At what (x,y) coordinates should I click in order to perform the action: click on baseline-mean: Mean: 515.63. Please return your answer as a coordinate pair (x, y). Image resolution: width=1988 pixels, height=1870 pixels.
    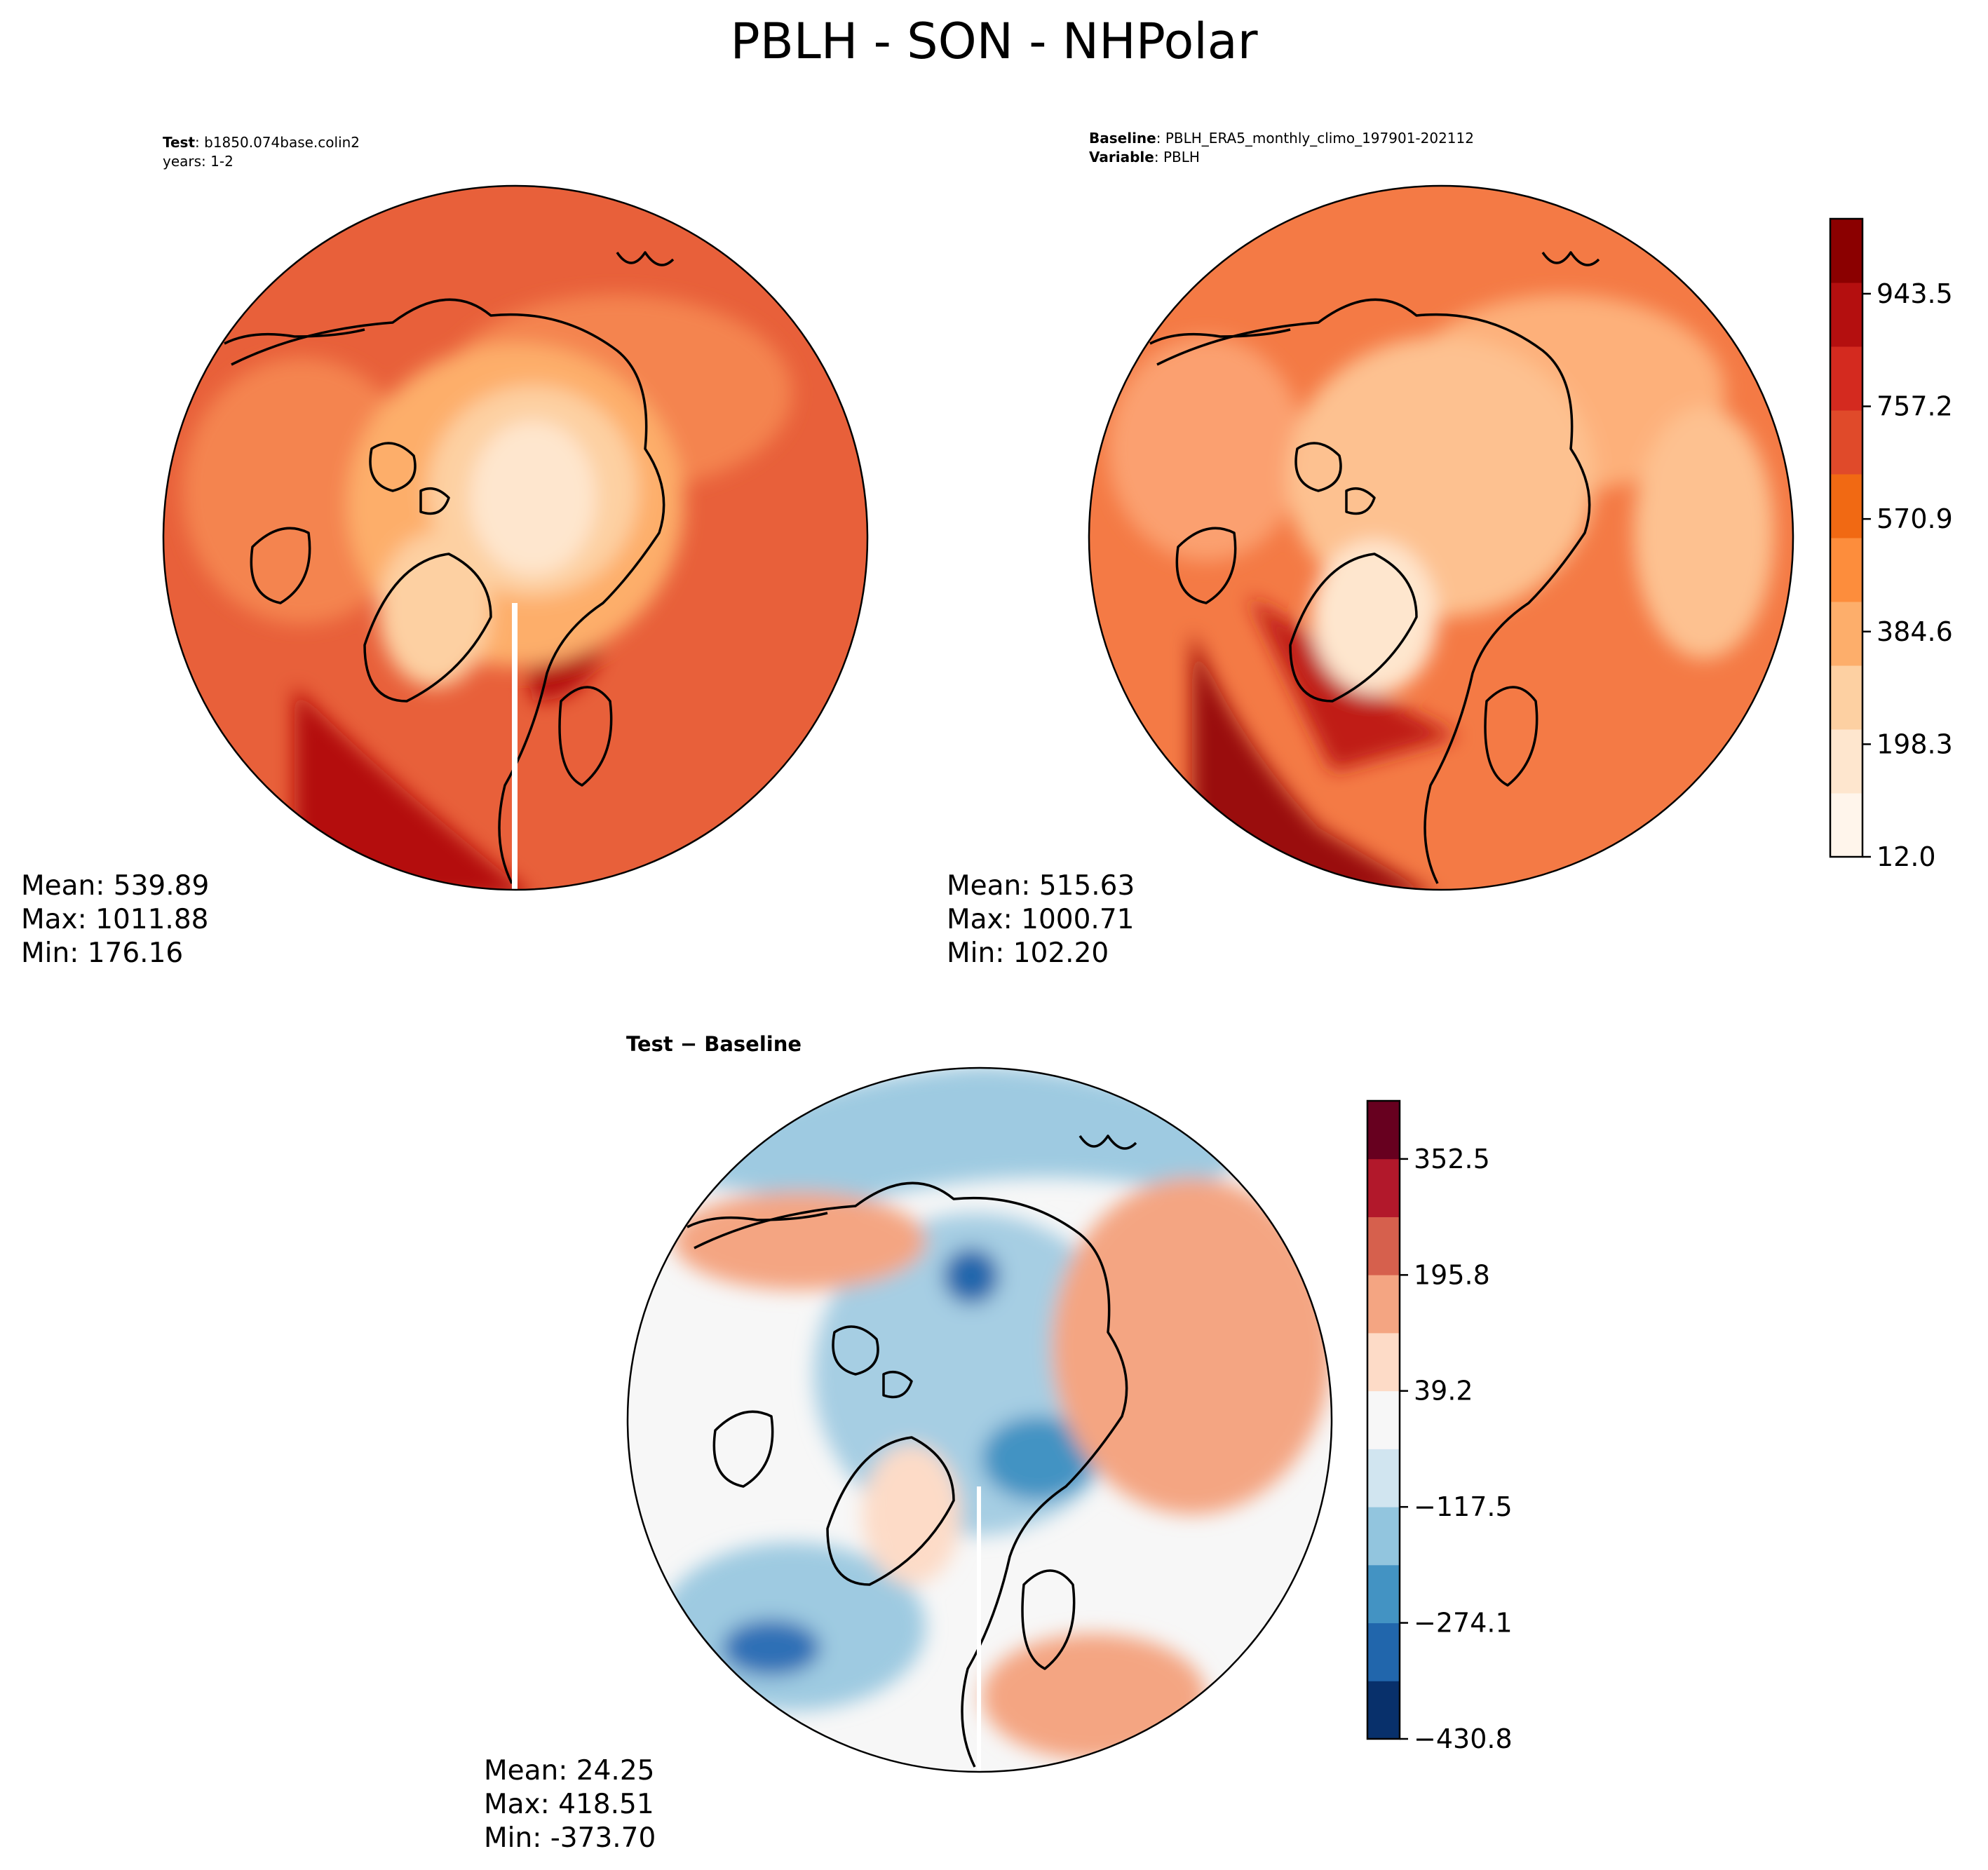
    Looking at the image, I should click on (1041, 886).